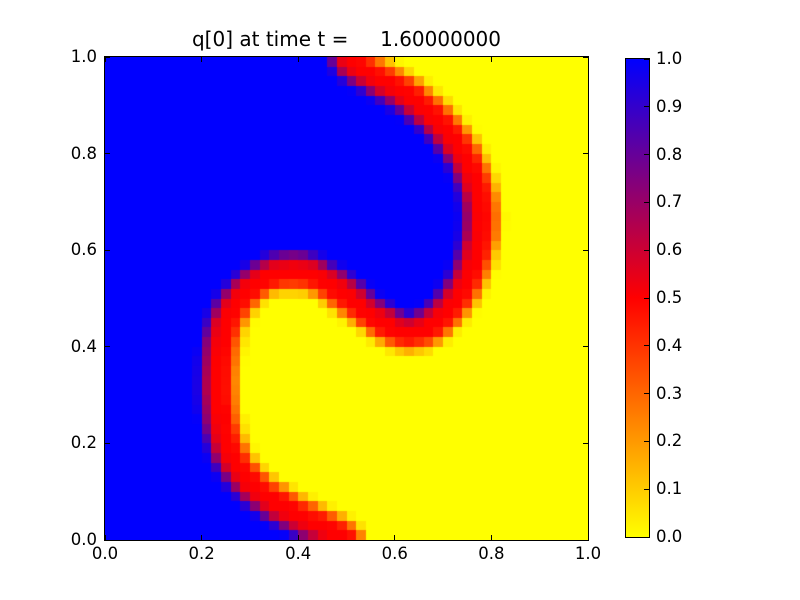  Describe the element at coordinates (346, 39) in the screenshot. I see `plot-title: q[0] at time t = 1.60000000` at that location.